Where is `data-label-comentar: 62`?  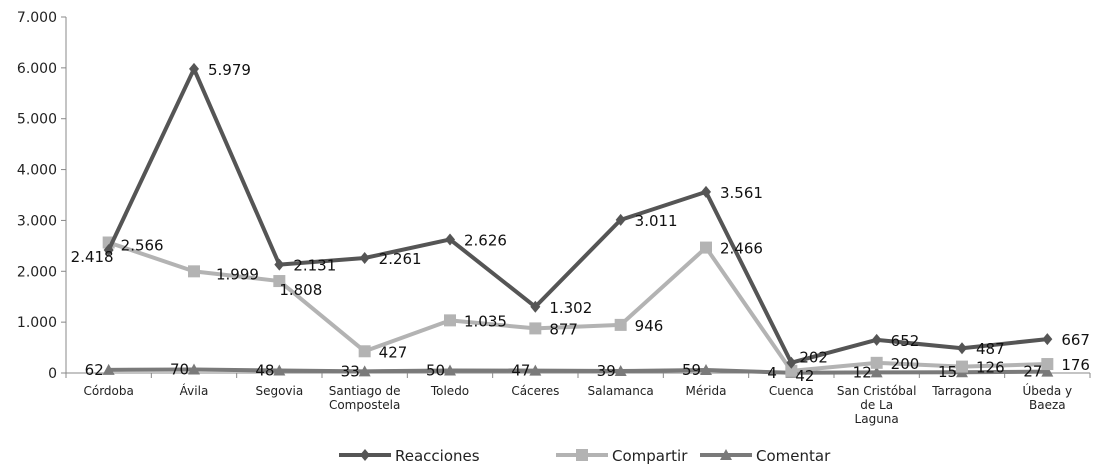
data-label-comentar: 62 is located at coordinates (94, 370).